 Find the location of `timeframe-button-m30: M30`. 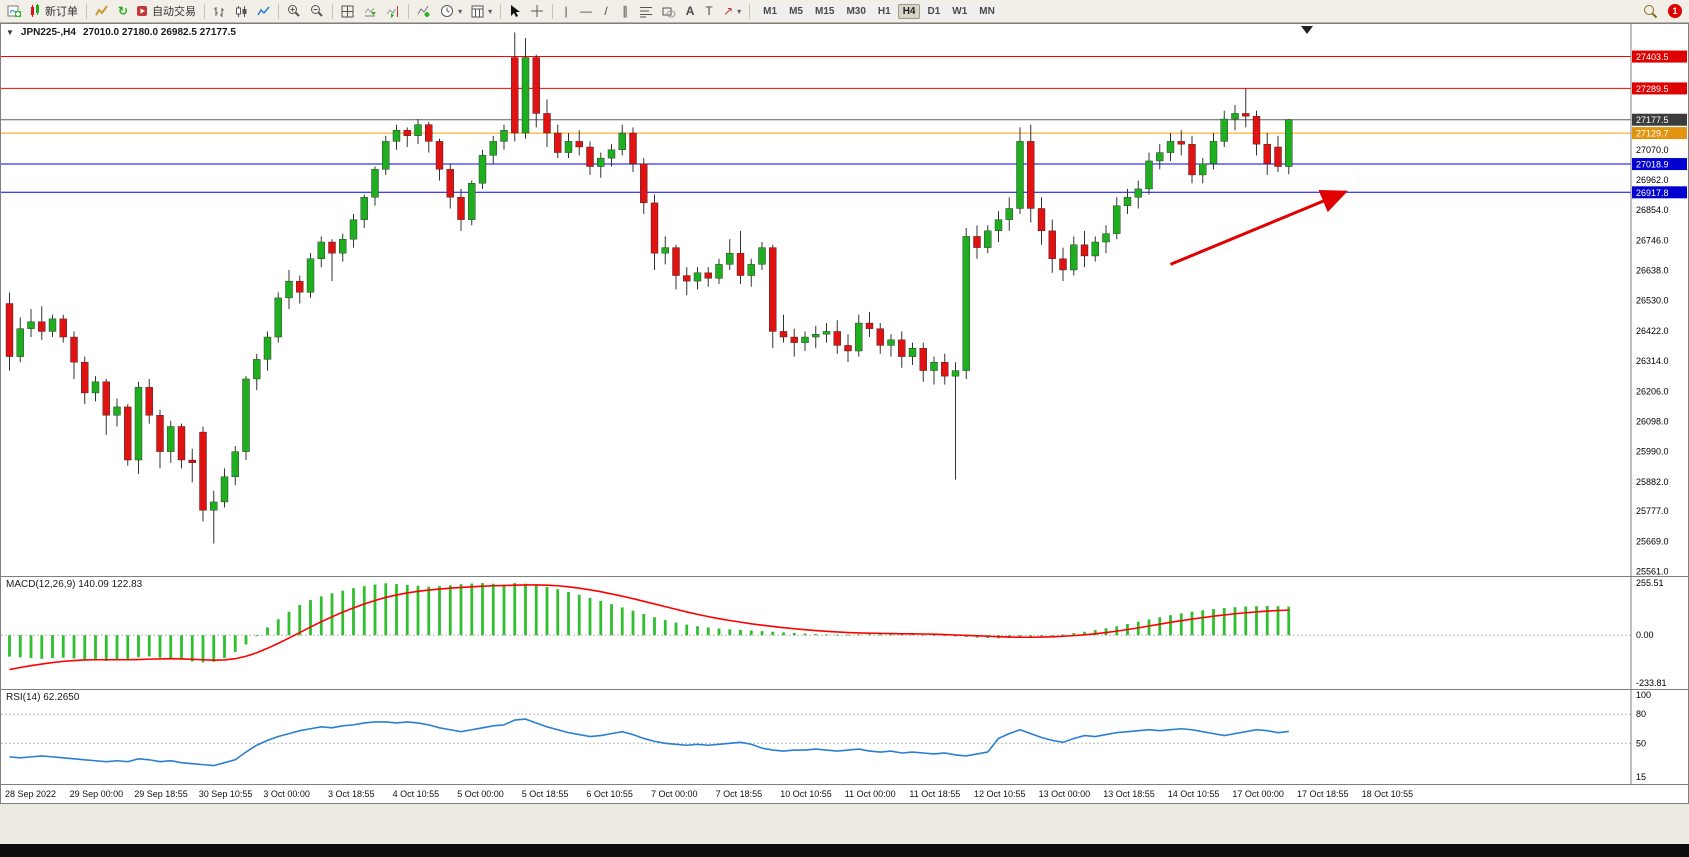

timeframe-button-m30: M30 is located at coordinates (856, 11).